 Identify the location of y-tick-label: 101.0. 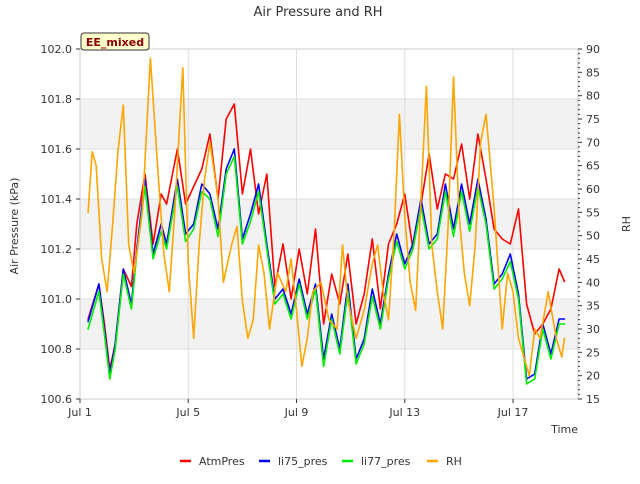
(57, 299).